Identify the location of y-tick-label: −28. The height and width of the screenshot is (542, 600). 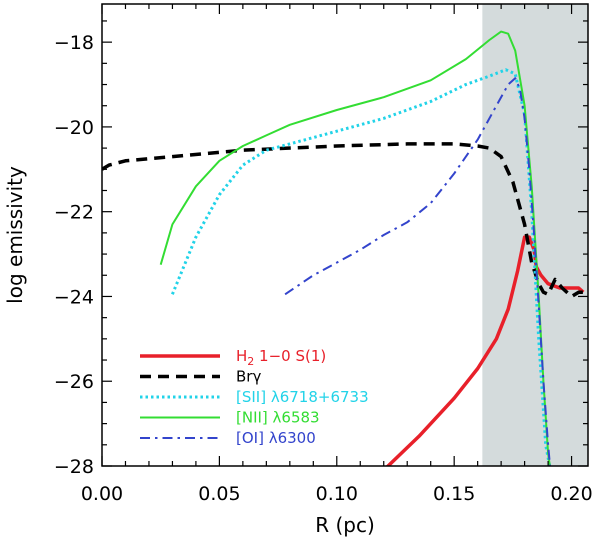
(74, 467).